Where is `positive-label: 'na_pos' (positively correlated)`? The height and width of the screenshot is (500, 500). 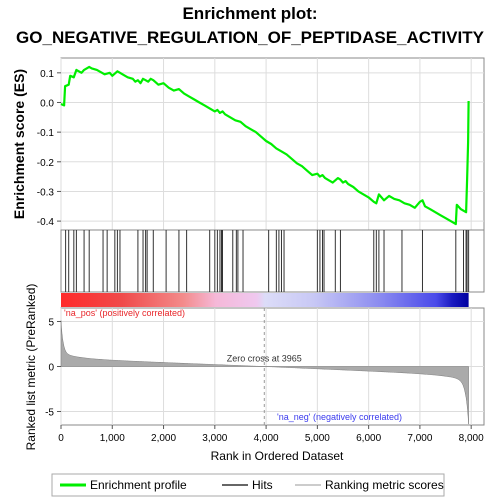
positive-label: 'na_pos' (positively correlated) is located at coordinates (124, 313).